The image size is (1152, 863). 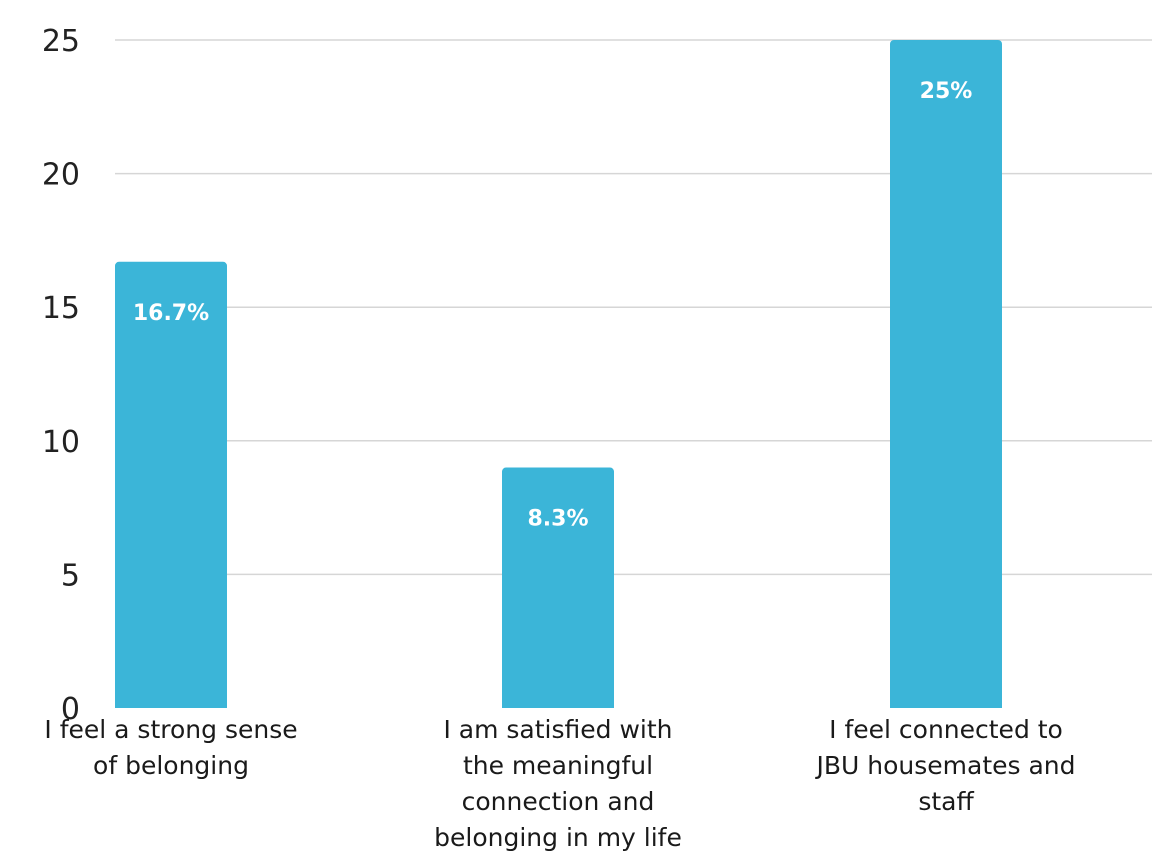 What do you see at coordinates (557, 729) in the screenshot?
I see `x-category-label-line: I am satisfied with` at bounding box center [557, 729].